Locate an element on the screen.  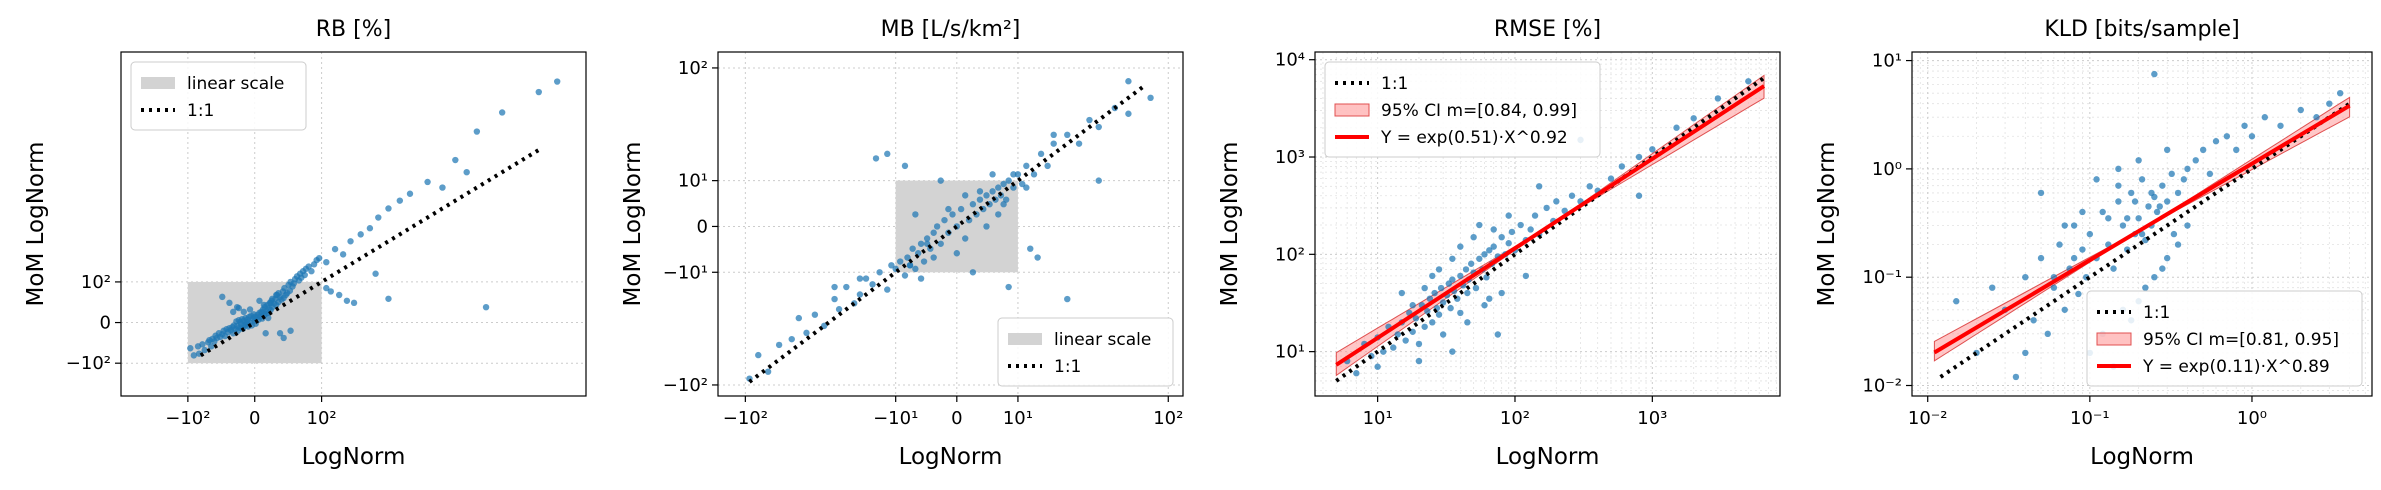
chart-title: KLD [bits/sample] is located at coordinates (2141, 29).